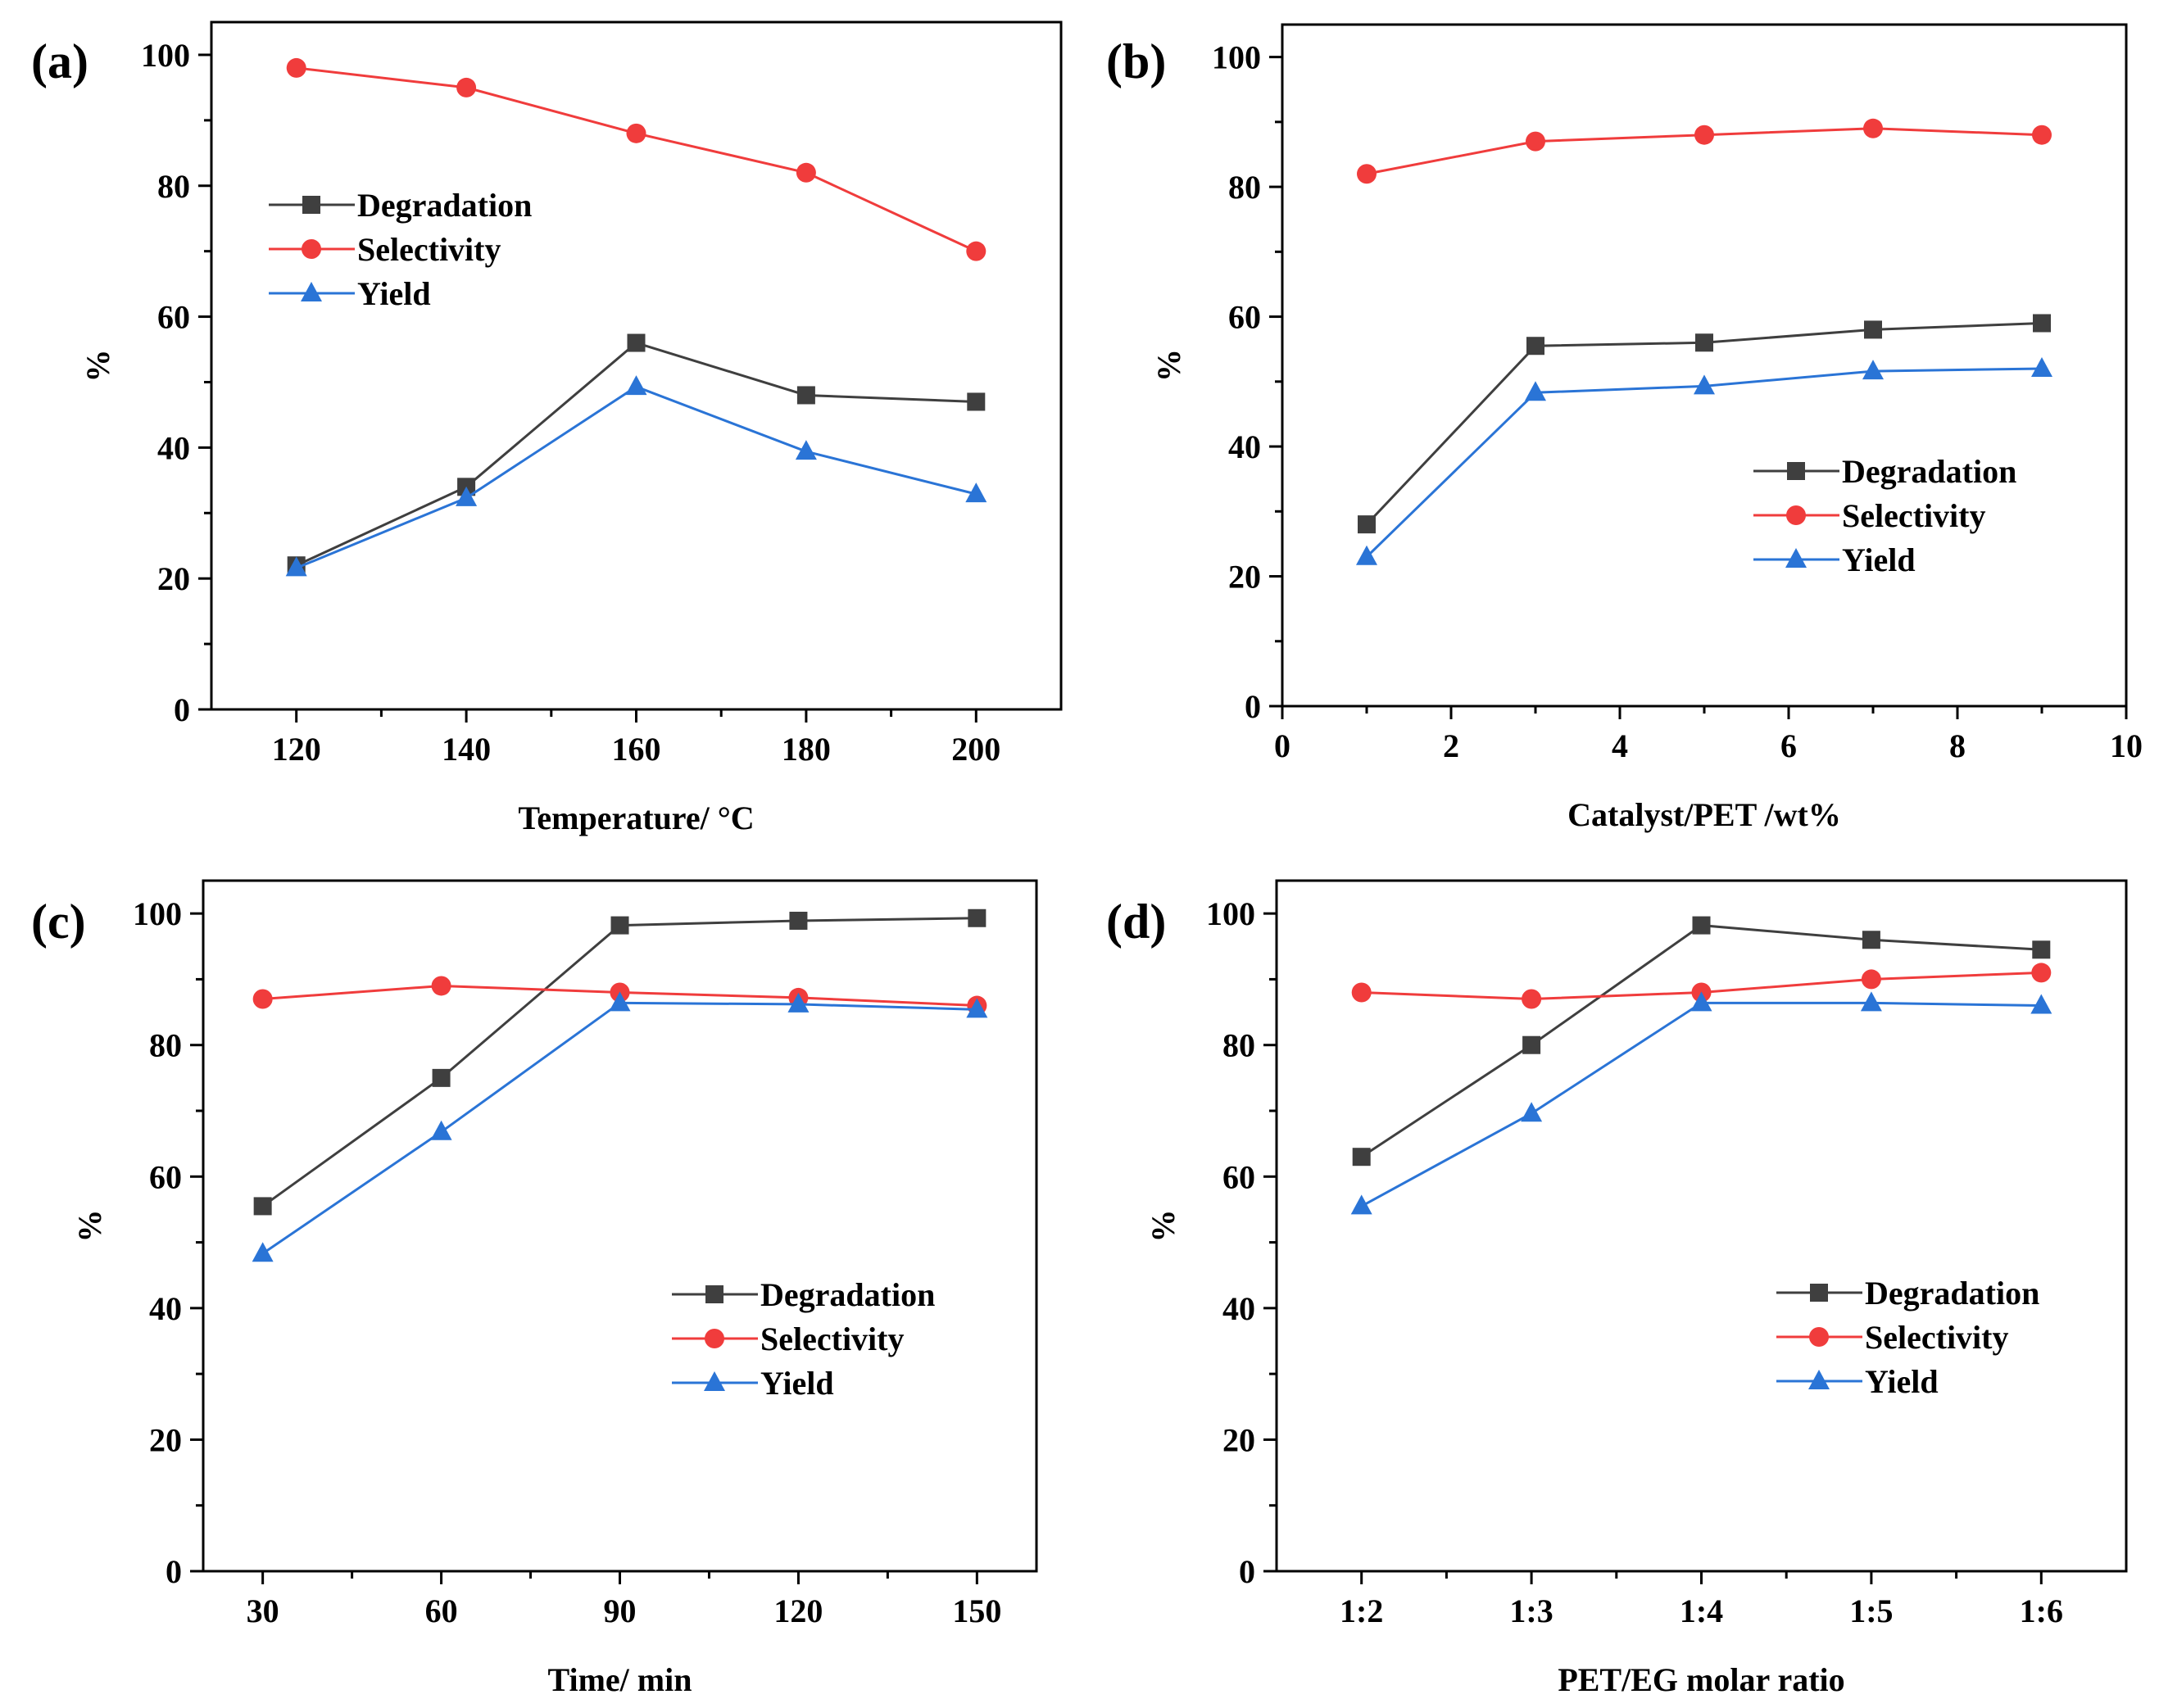  I want to click on chart-3-legend-yield-label: Yield, so click(797, 1384).